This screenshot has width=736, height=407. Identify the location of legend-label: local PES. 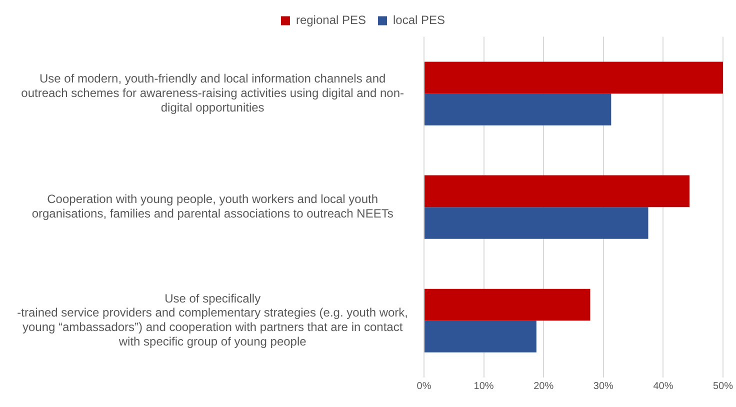
(419, 20).